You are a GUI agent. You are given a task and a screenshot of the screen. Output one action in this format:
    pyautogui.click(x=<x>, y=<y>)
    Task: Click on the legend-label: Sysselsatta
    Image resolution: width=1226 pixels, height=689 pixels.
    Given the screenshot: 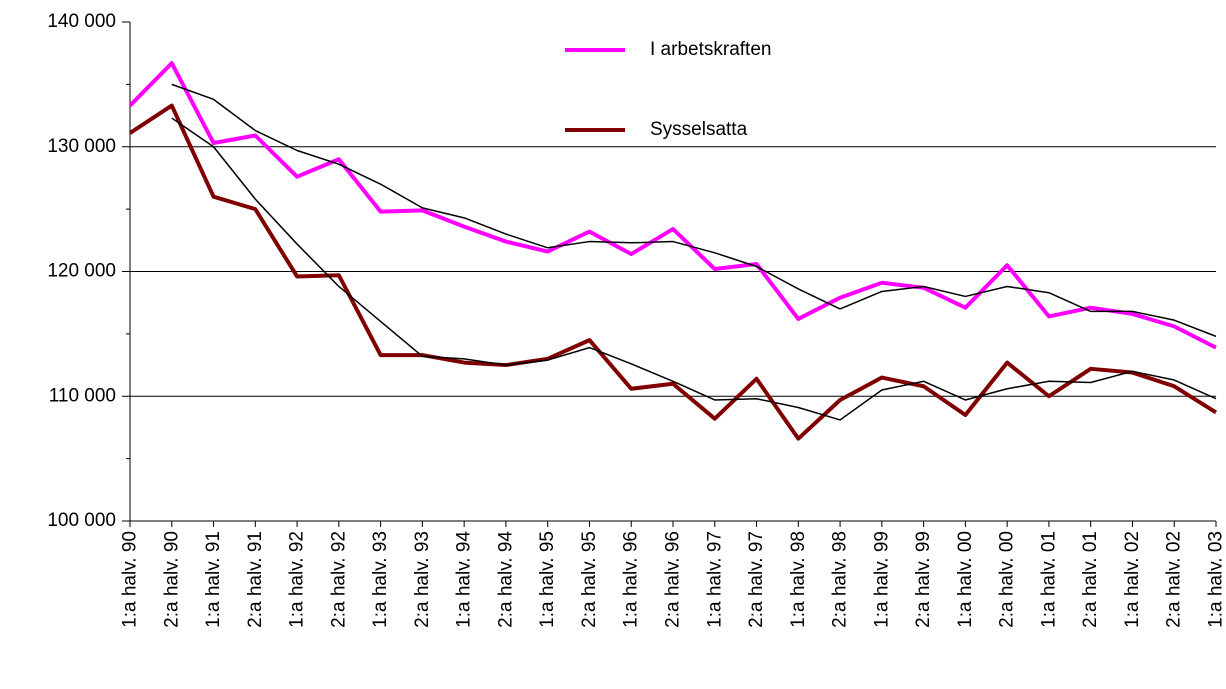 What is the action you would take?
    pyautogui.click(x=699, y=129)
    